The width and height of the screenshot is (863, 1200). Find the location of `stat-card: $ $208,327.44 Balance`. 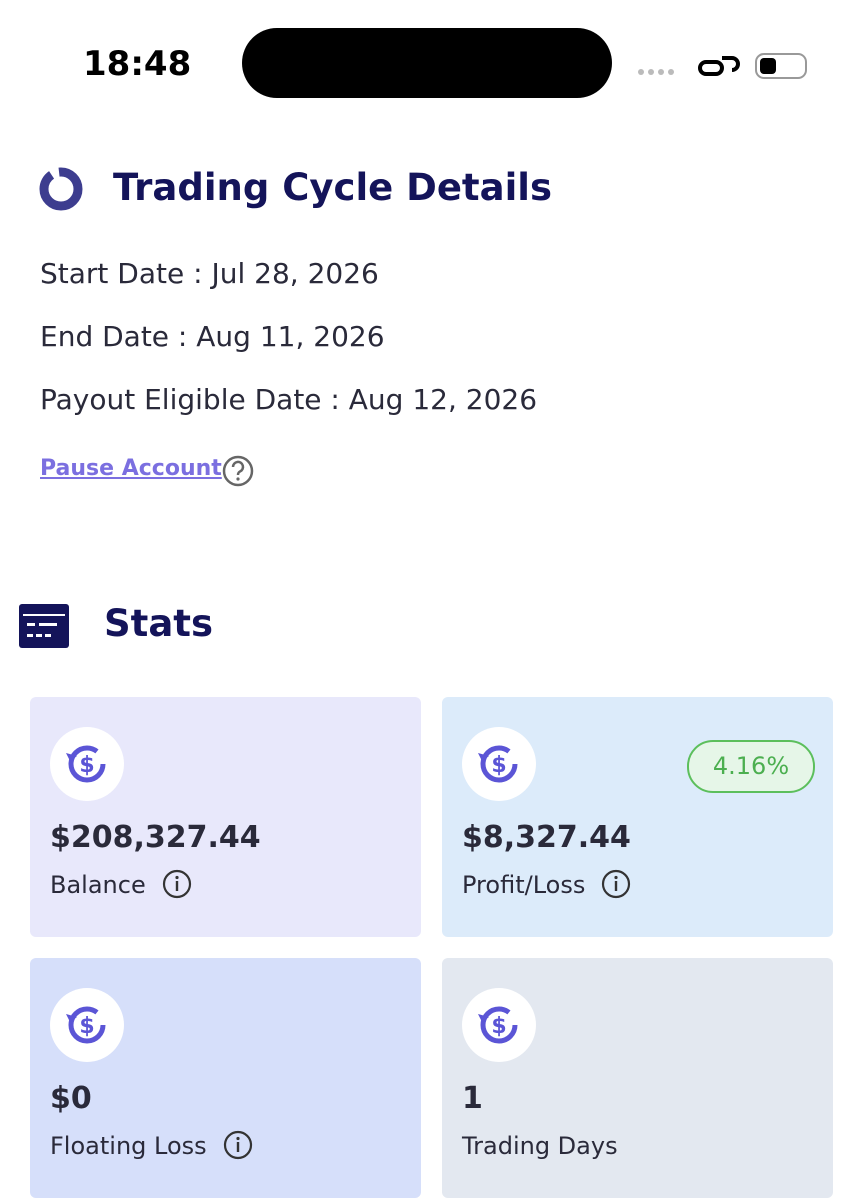

stat-card: $ $208,327.44 Balance is located at coordinates (225, 817).